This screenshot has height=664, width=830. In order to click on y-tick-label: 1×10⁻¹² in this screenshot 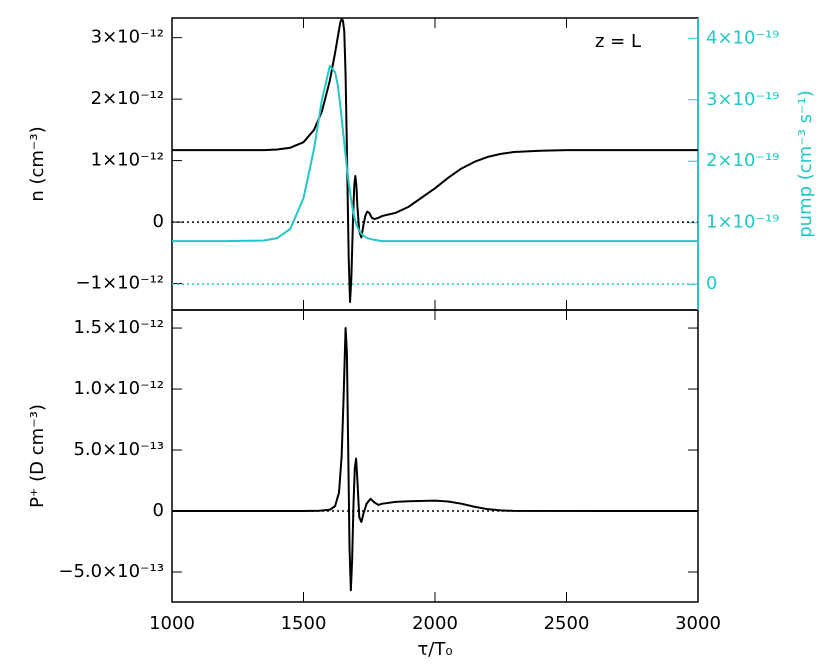, I will do `click(127, 160)`.